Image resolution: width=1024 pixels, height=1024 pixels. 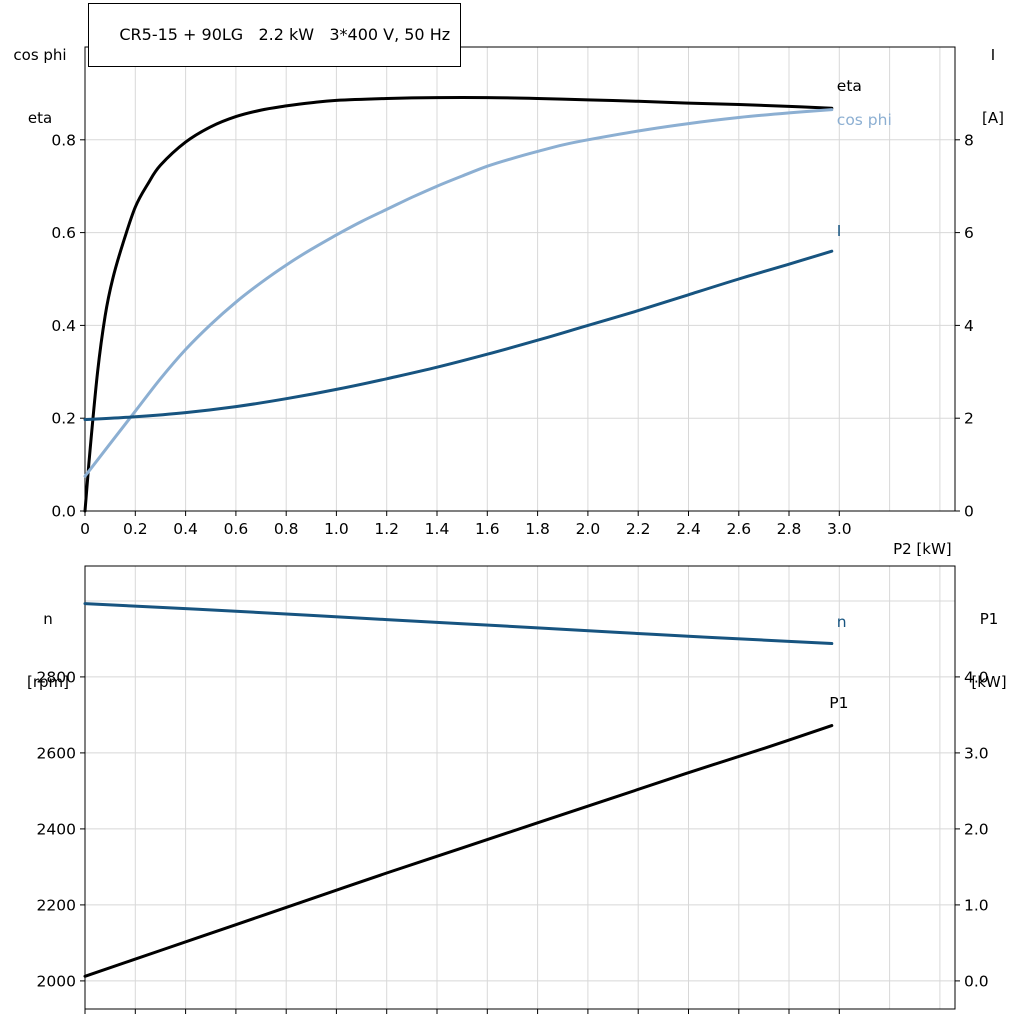 What do you see at coordinates (236, 529) in the screenshot?
I see `x-tick-label: 0.6` at bounding box center [236, 529].